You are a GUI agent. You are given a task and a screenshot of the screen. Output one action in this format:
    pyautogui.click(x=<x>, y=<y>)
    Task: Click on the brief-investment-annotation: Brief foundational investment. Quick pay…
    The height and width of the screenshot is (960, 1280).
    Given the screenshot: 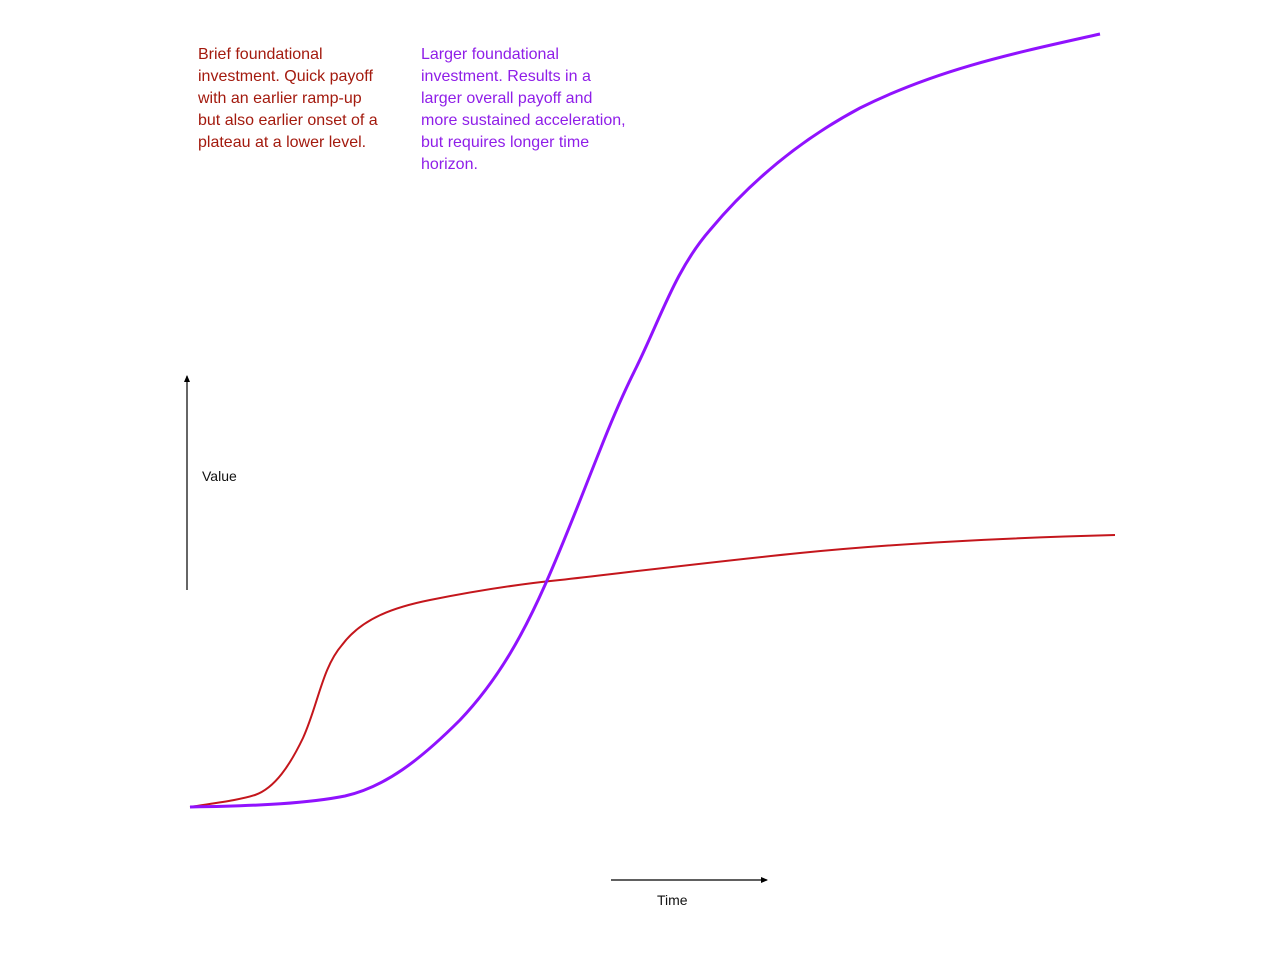 What is the action you would take?
    pyautogui.click(x=288, y=98)
    